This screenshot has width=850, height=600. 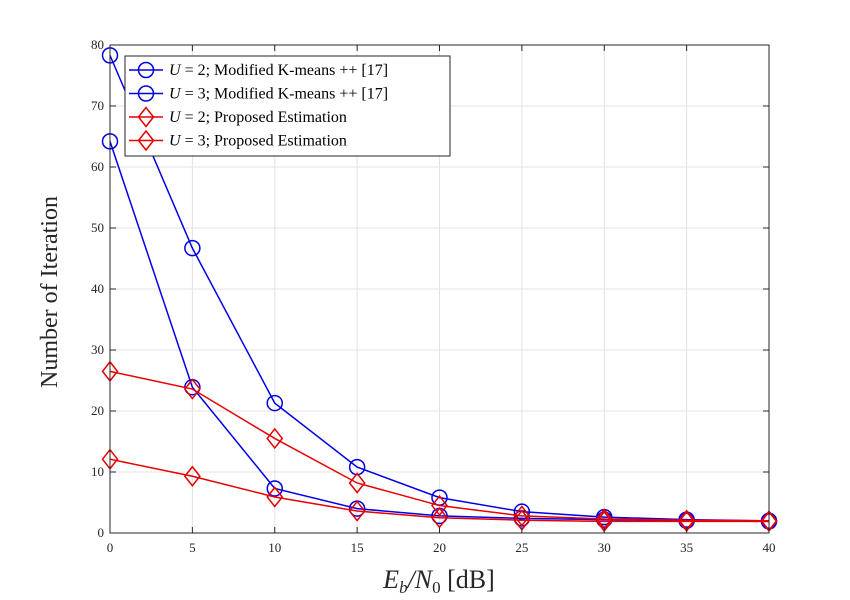 I want to click on legend-entry: U = 2; Proposed Estimation, so click(x=238, y=117).